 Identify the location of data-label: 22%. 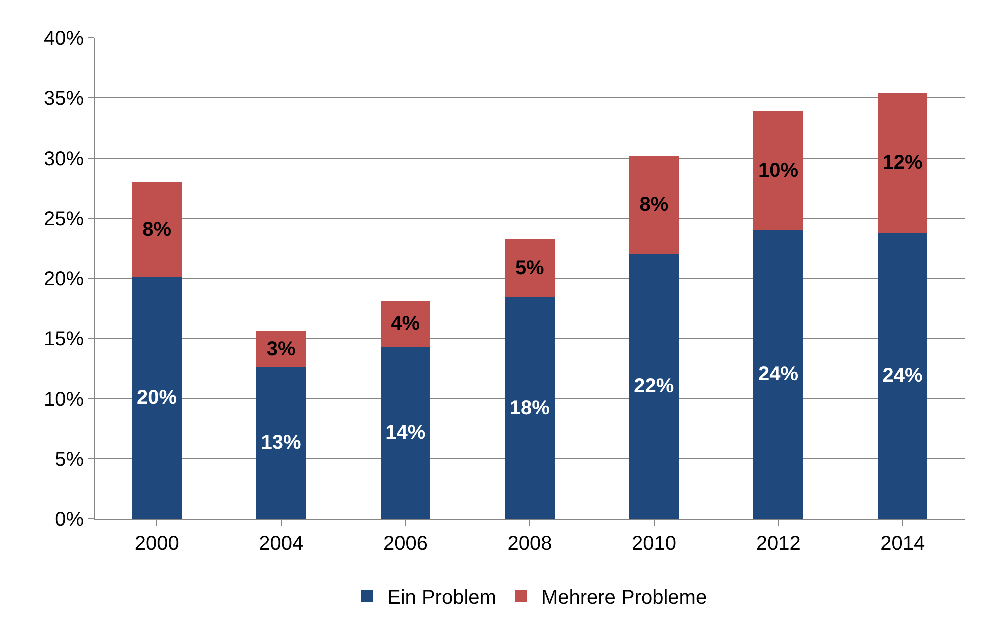
(654, 387).